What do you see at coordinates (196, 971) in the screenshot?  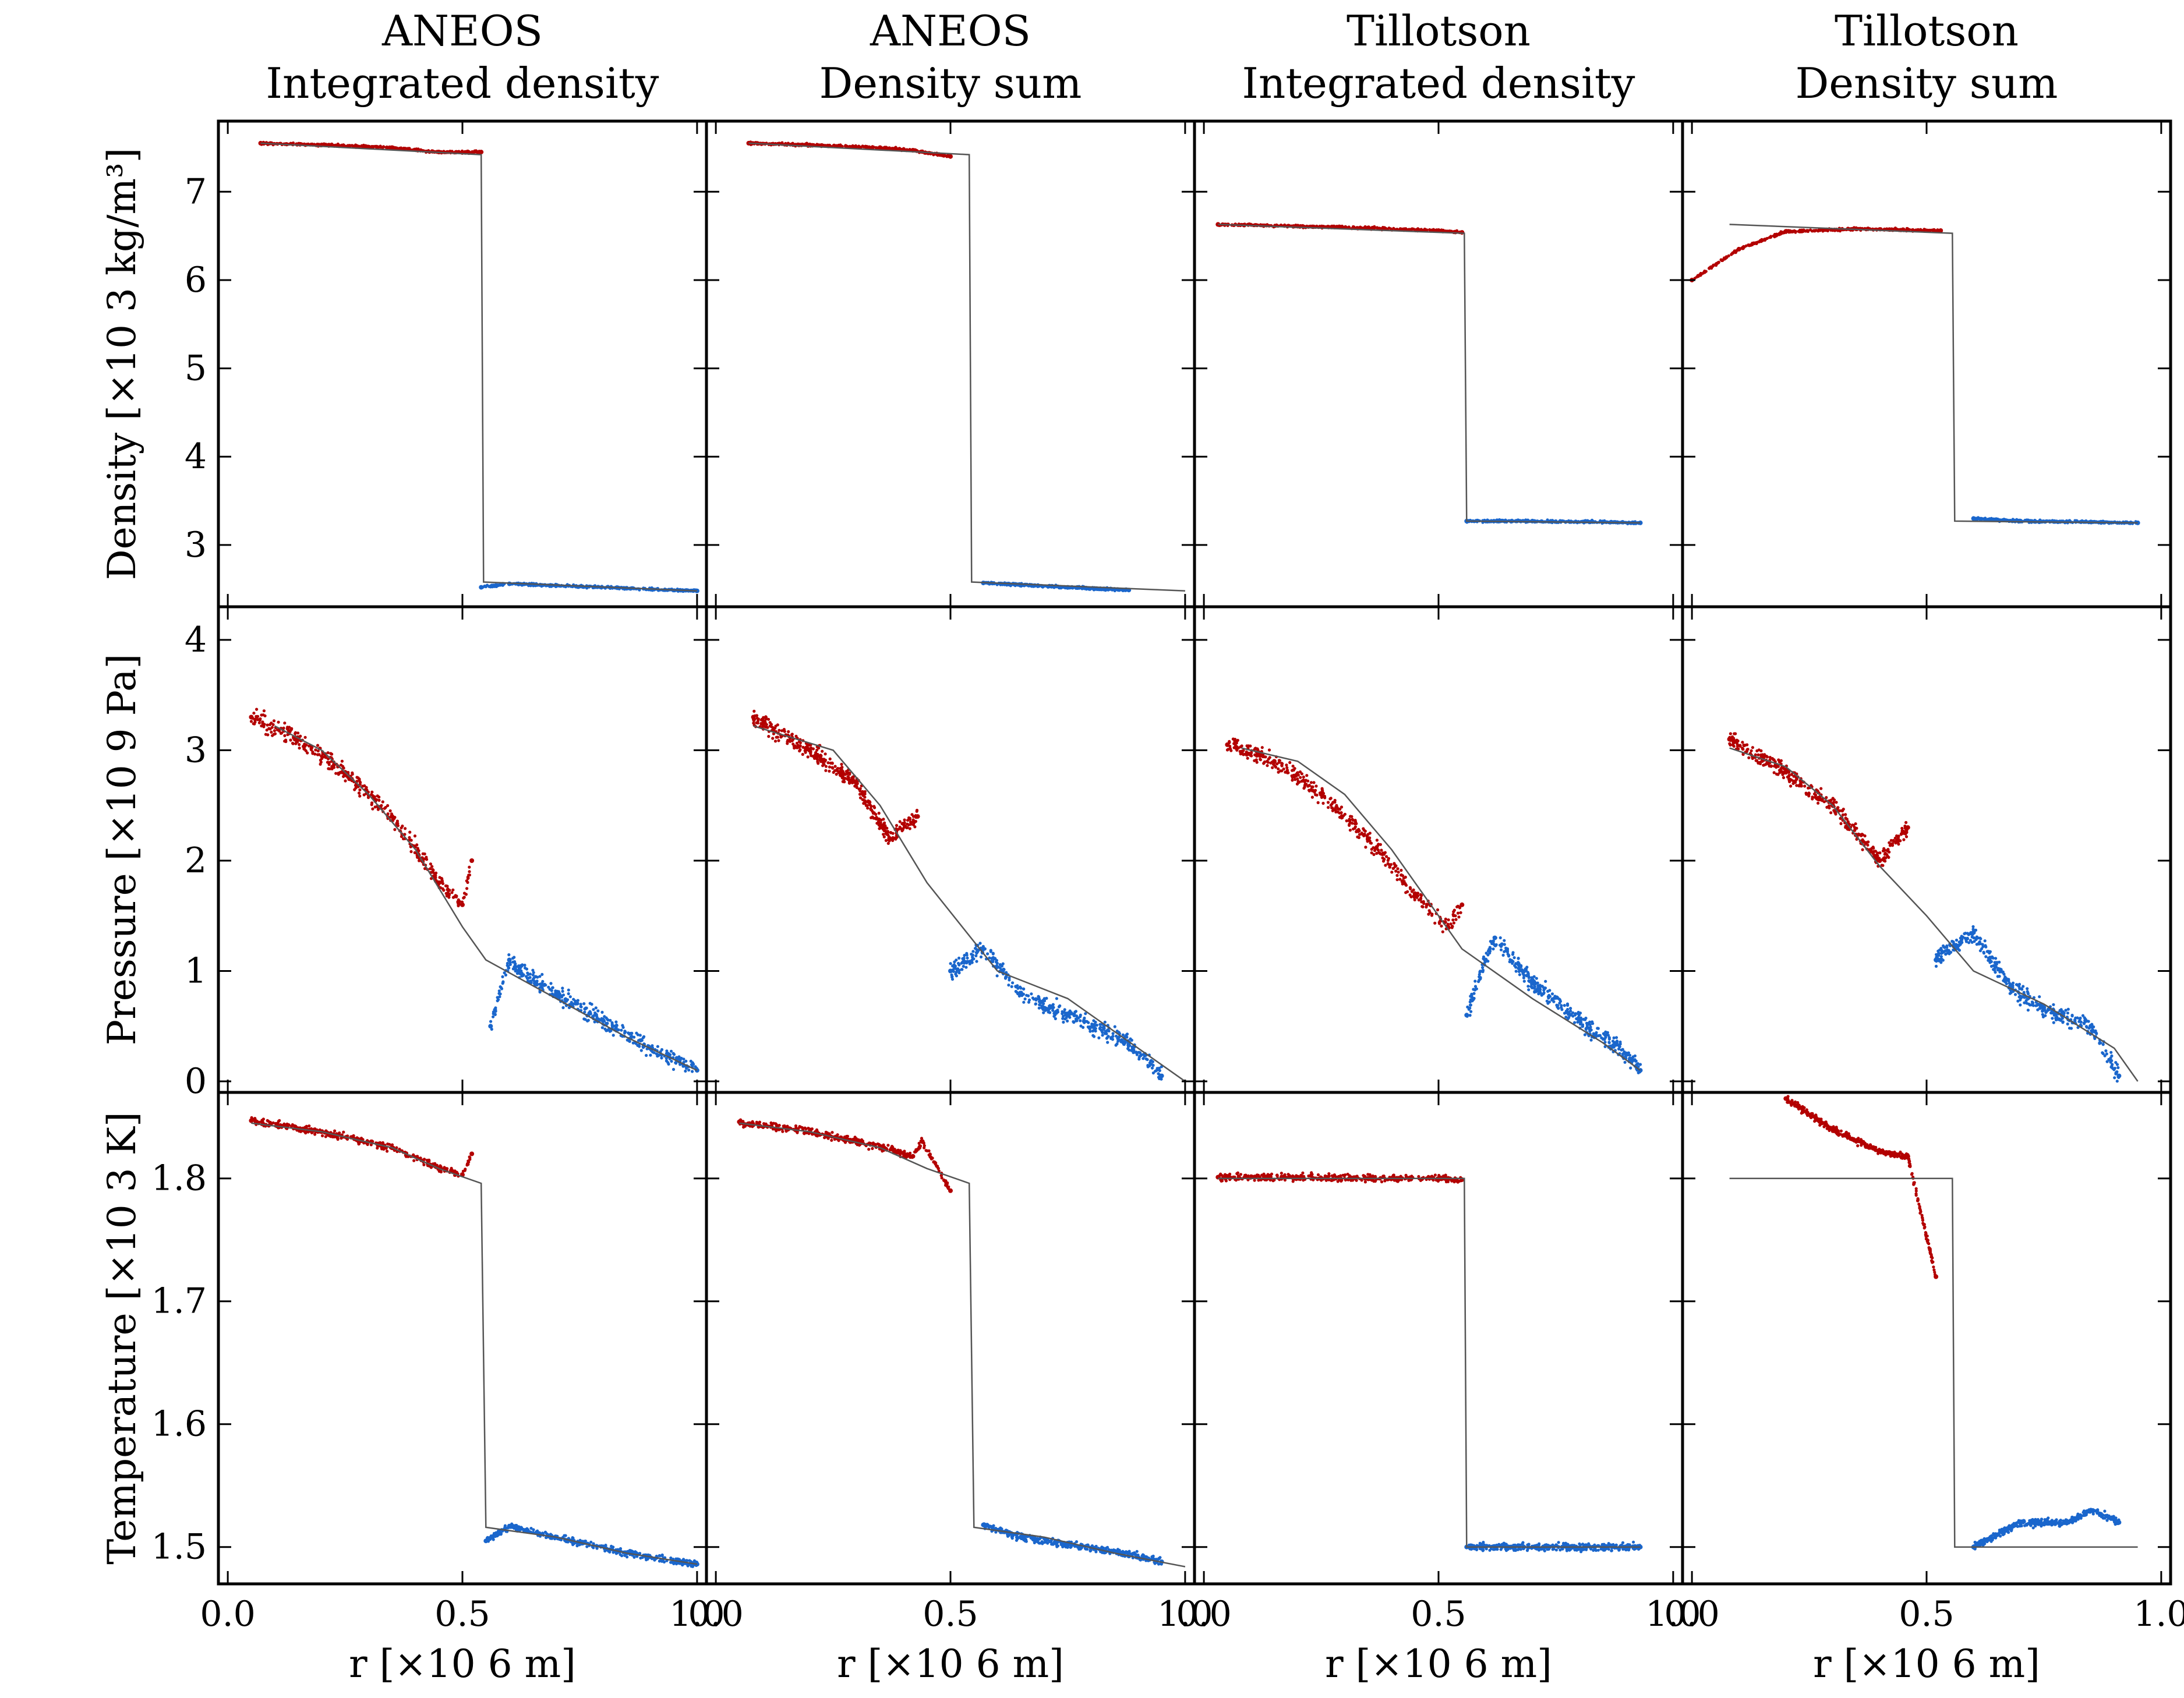 I see `y-tick-label: 1` at bounding box center [196, 971].